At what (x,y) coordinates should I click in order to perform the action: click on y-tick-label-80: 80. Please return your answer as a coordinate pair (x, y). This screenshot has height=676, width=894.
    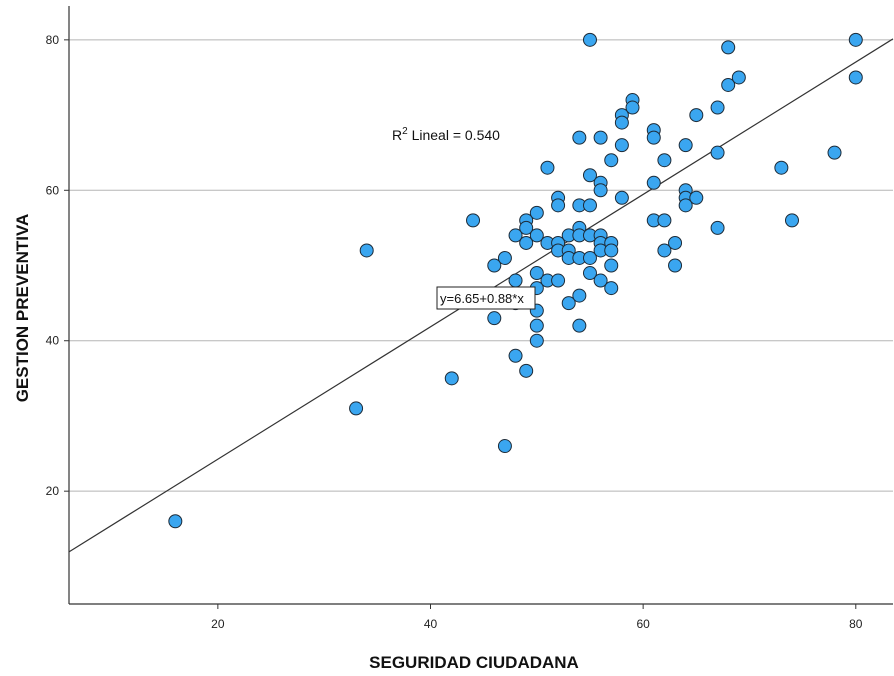
    Looking at the image, I should click on (53, 40).